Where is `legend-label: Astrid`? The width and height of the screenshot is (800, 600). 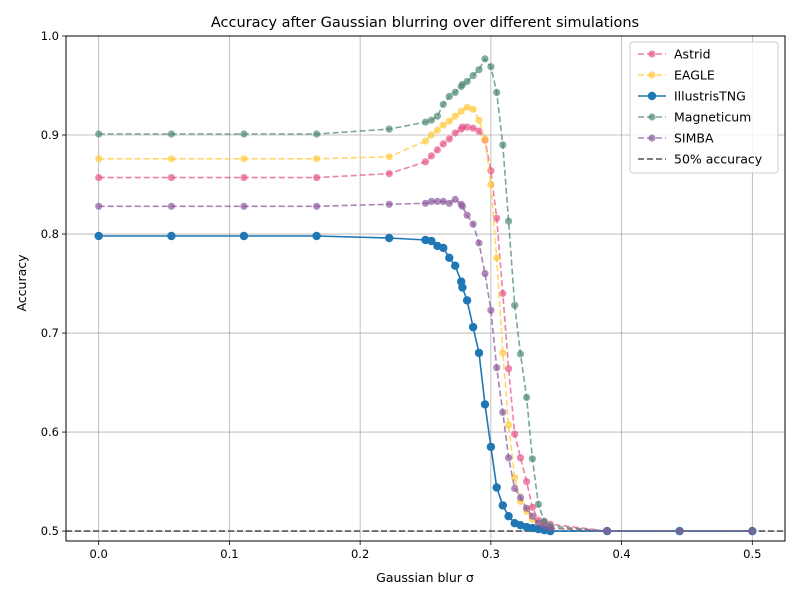
legend-label: Astrid is located at coordinates (692, 54).